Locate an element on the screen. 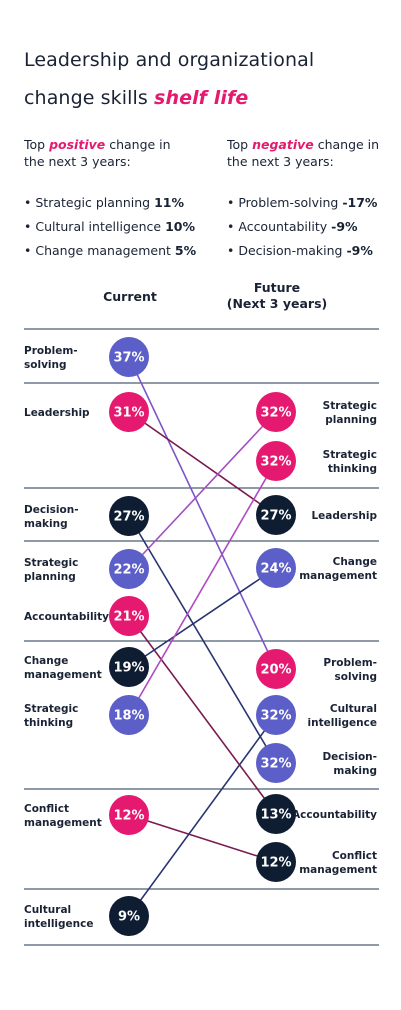  current-skill-label: Decision-making is located at coordinates (51, 517).